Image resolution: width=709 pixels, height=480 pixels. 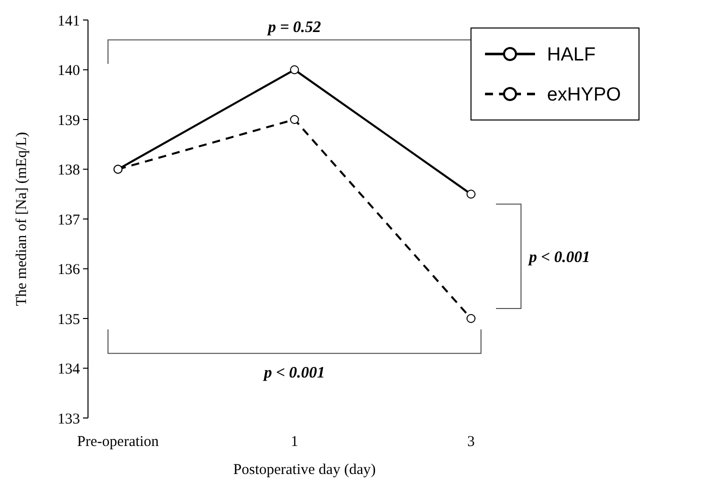 I want to click on y-tick-label: 133, so click(x=69, y=419).